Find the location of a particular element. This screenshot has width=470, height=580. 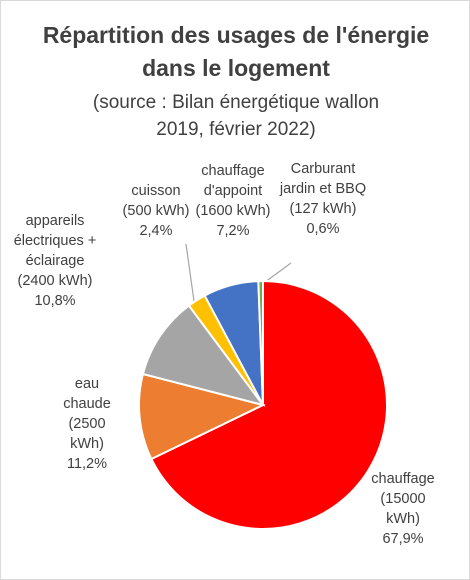

slice-percent: 0,6% is located at coordinates (323, 229).